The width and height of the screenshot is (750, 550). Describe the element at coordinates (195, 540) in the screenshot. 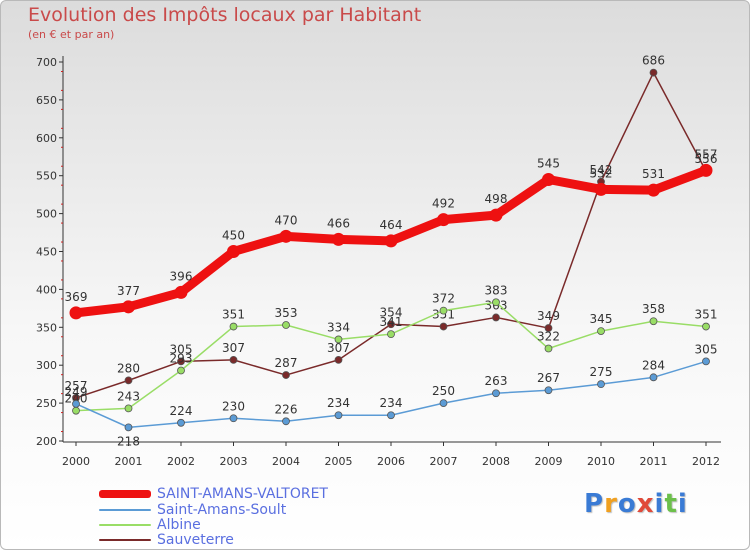

I see `legend-label: Sauveterre` at that location.